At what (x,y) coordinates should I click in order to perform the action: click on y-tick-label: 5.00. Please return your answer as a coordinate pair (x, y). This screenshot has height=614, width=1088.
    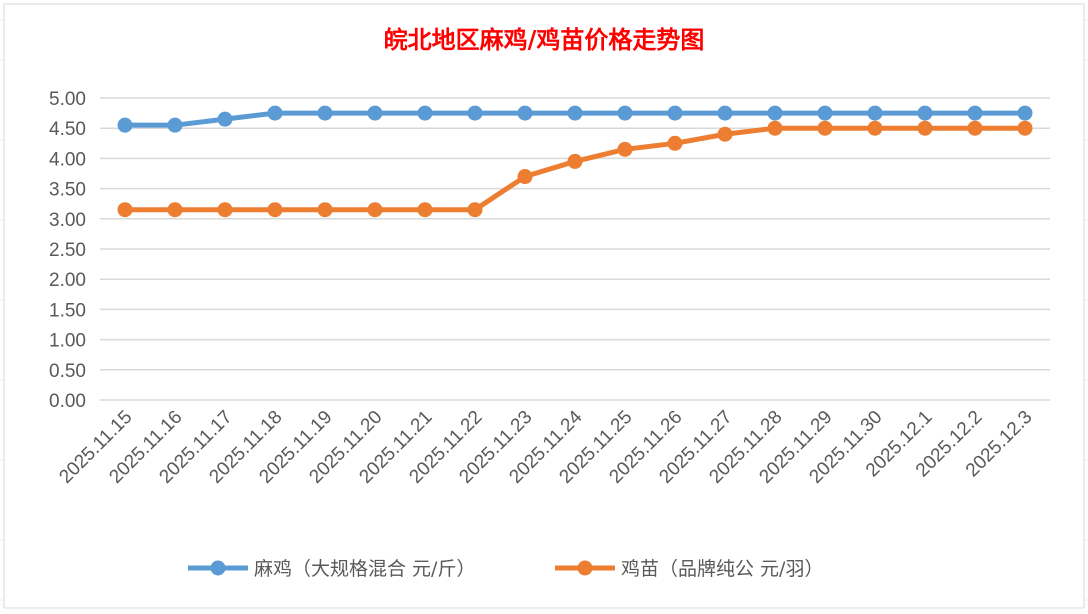
    Looking at the image, I should click on (67, 99).